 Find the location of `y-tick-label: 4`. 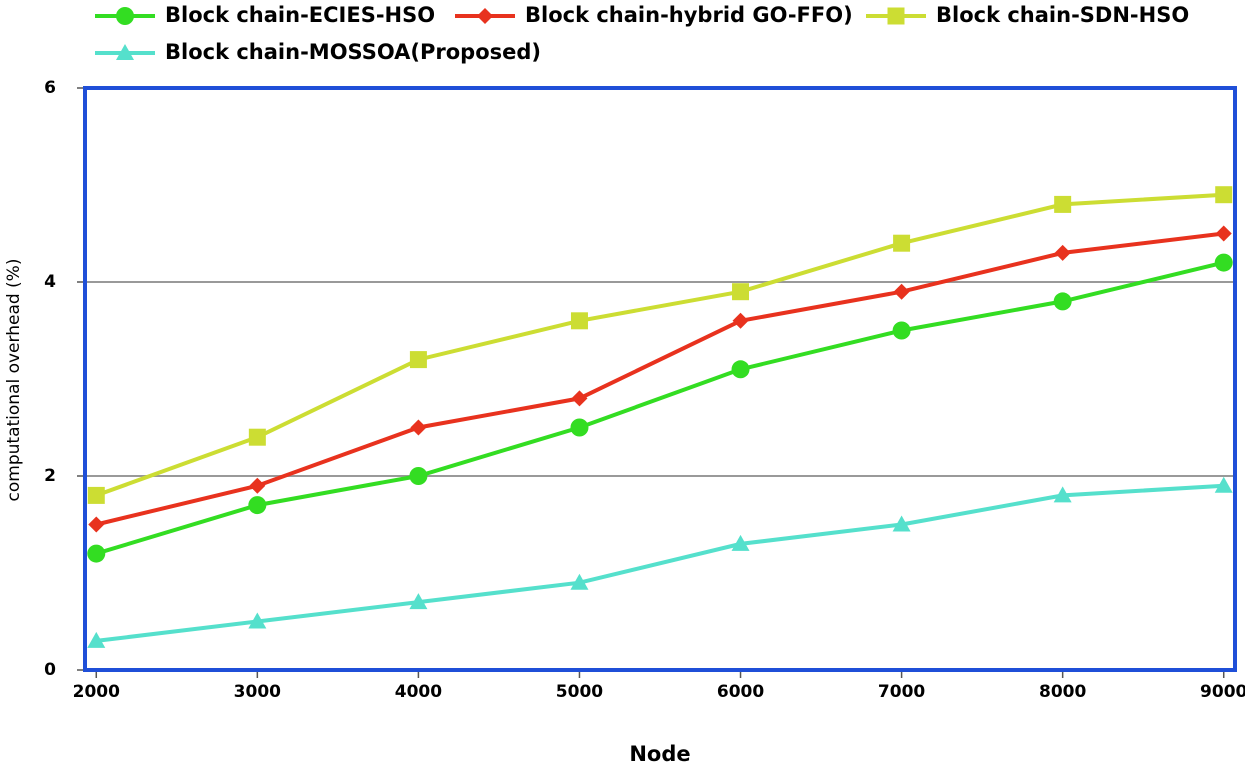

y-tick-label: 4 is located at coordinates (50, 282).